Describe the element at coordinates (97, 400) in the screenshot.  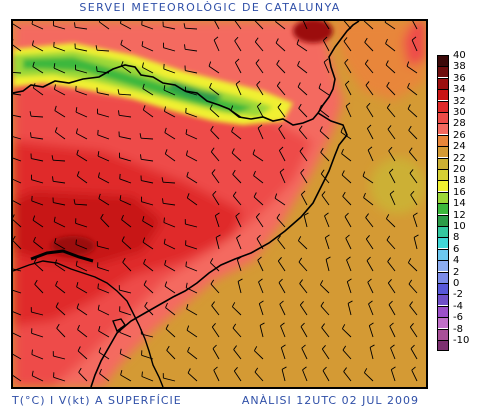
I see `variable-caption: T(°C) I V(kt) A SUPERFÍCIE` at that location.